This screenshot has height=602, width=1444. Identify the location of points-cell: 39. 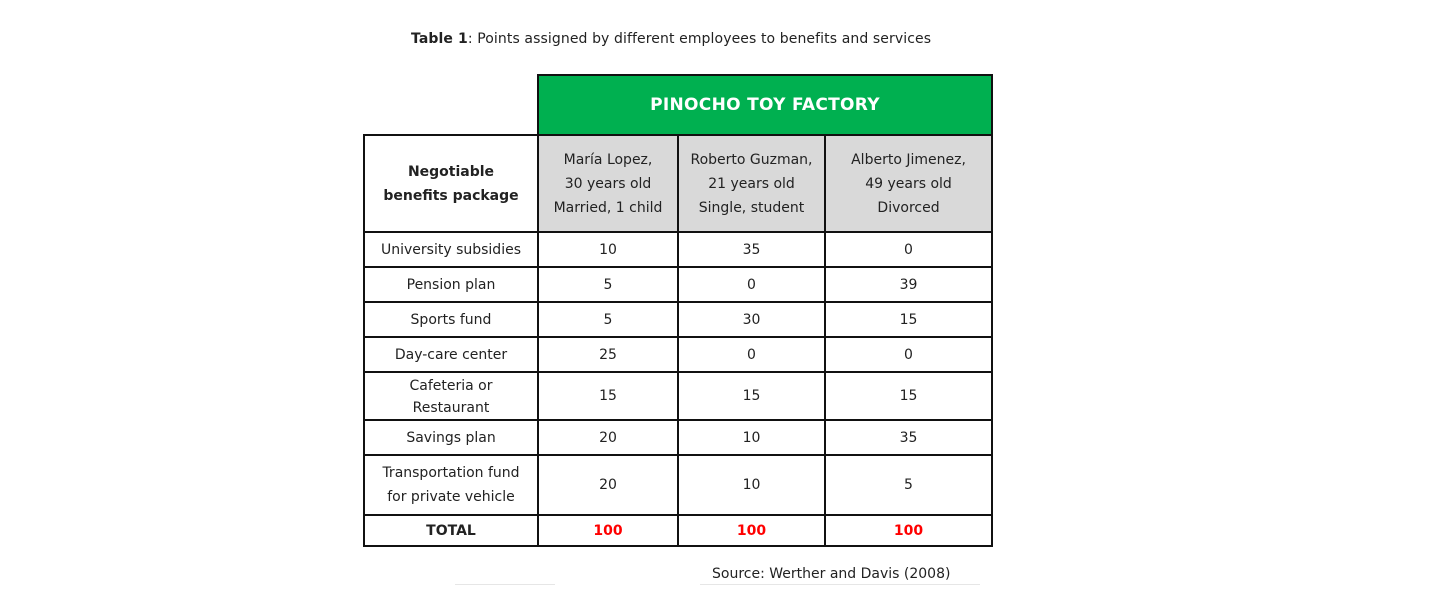
(908, 284).